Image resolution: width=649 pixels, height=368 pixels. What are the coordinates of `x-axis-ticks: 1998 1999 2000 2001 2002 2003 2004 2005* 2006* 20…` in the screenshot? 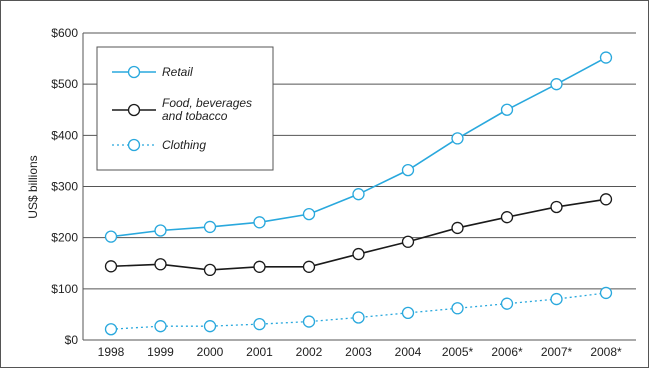 It's located at (360, 352).